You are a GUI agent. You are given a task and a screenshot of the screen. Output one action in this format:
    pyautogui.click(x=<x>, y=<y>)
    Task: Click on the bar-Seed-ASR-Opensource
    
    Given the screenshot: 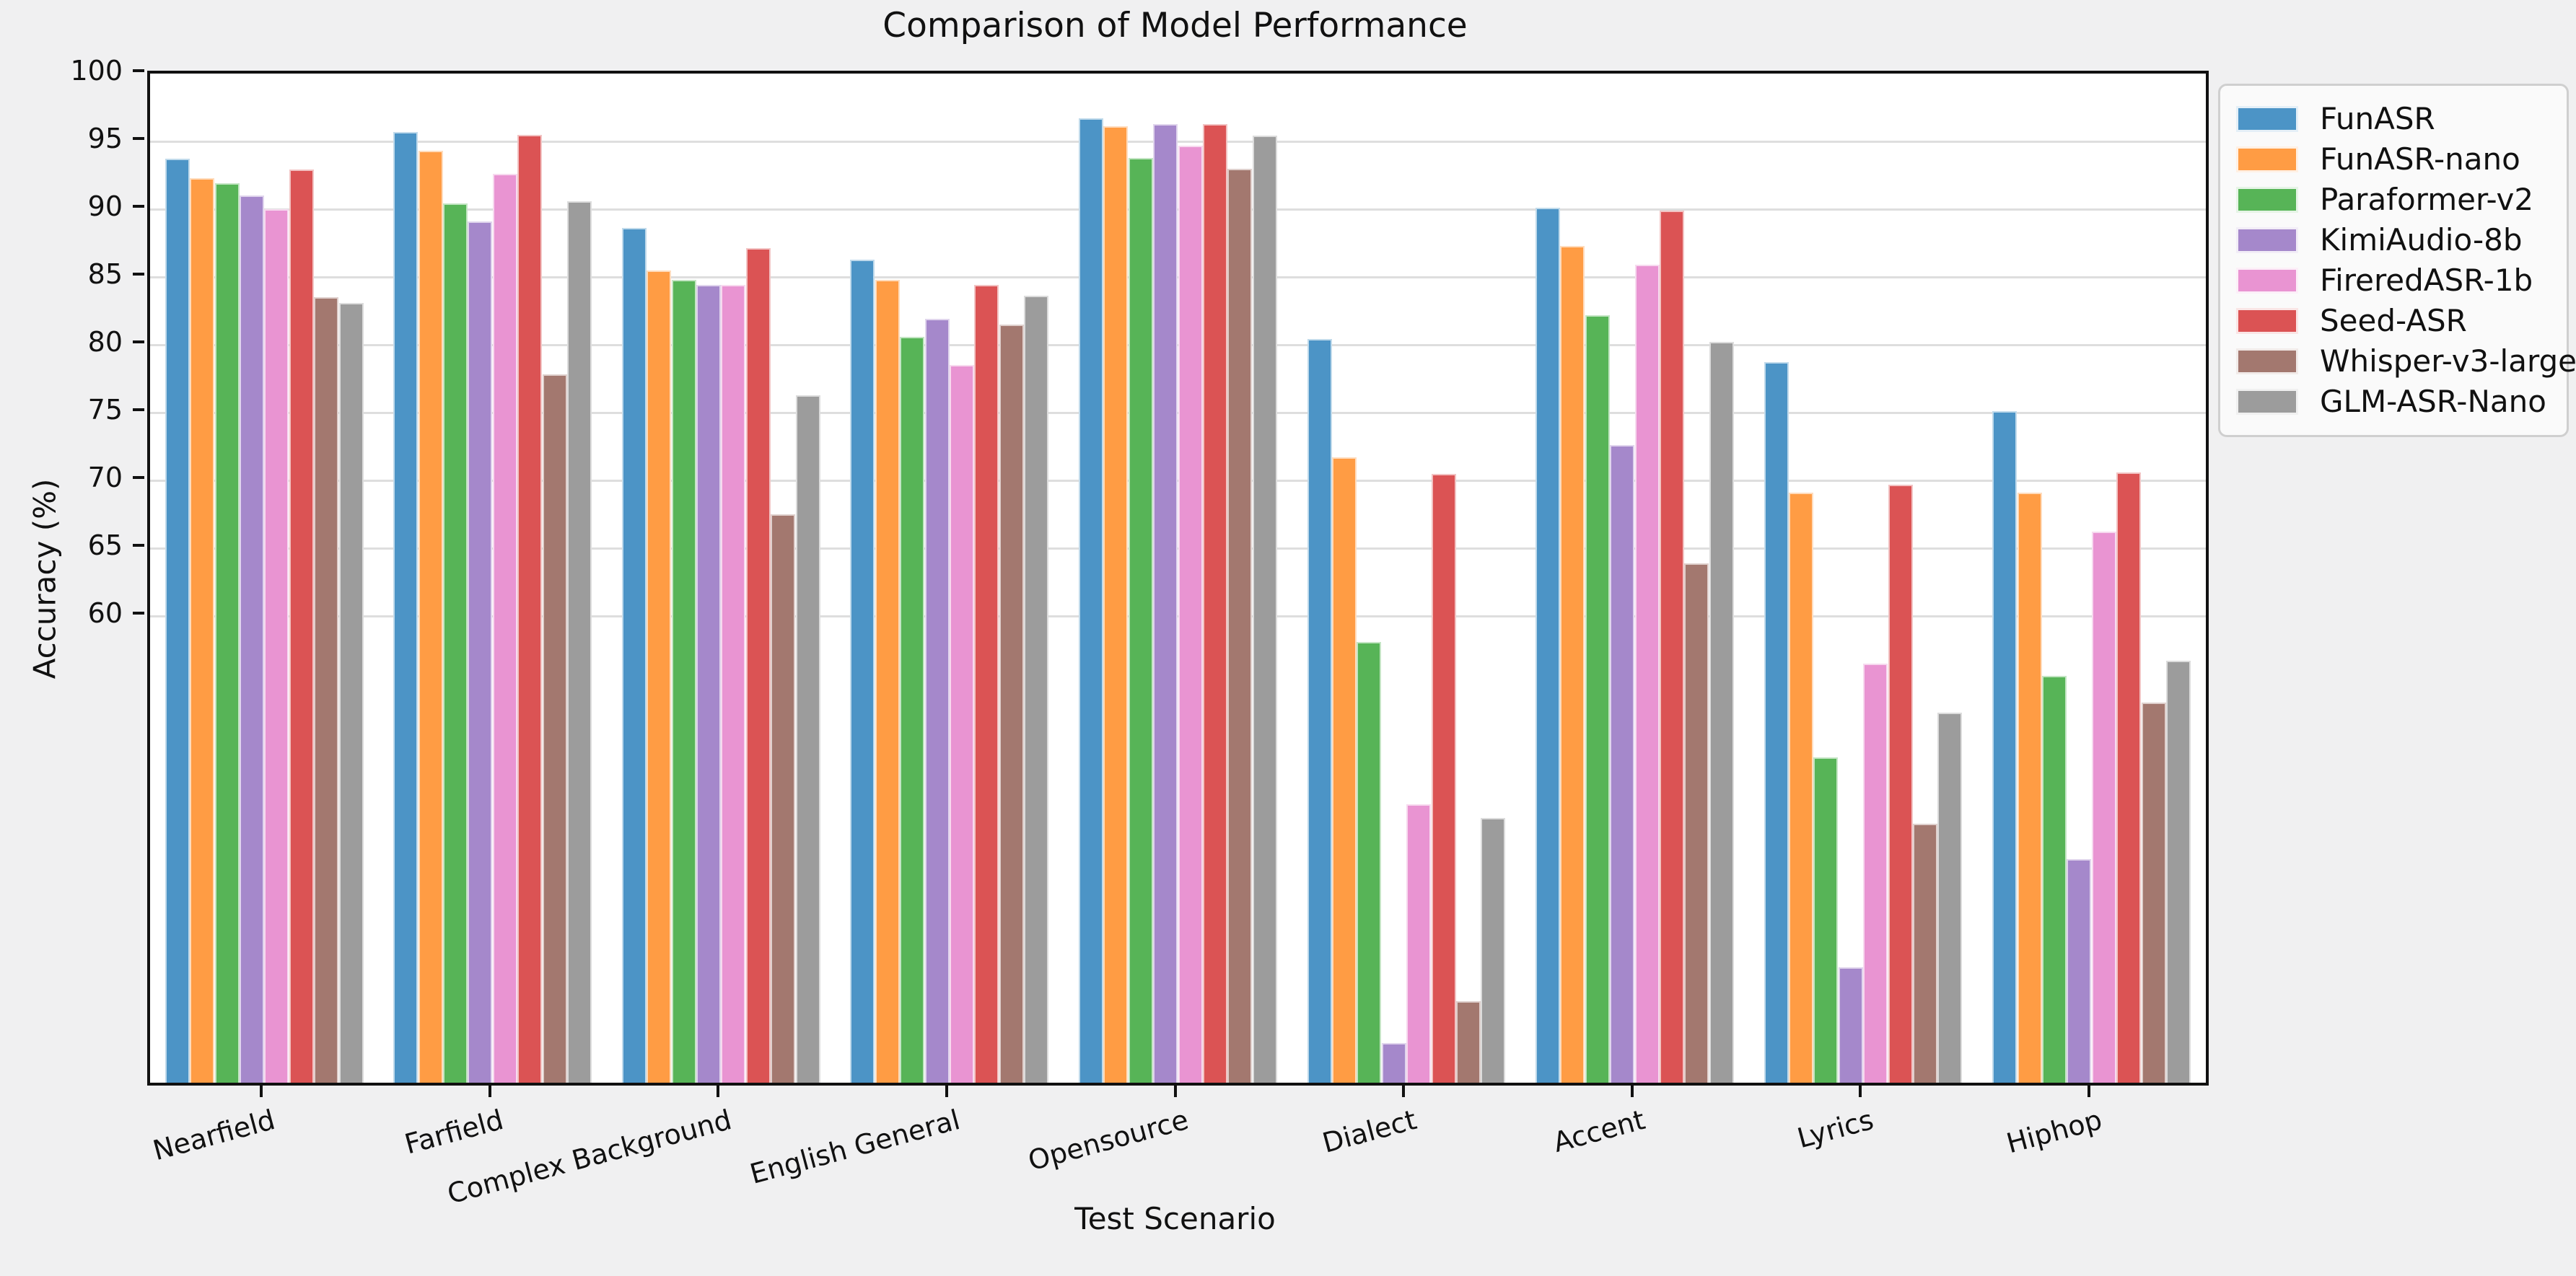 What is the action you would take?
    pyautogui.click(x=1214, y=603)
    